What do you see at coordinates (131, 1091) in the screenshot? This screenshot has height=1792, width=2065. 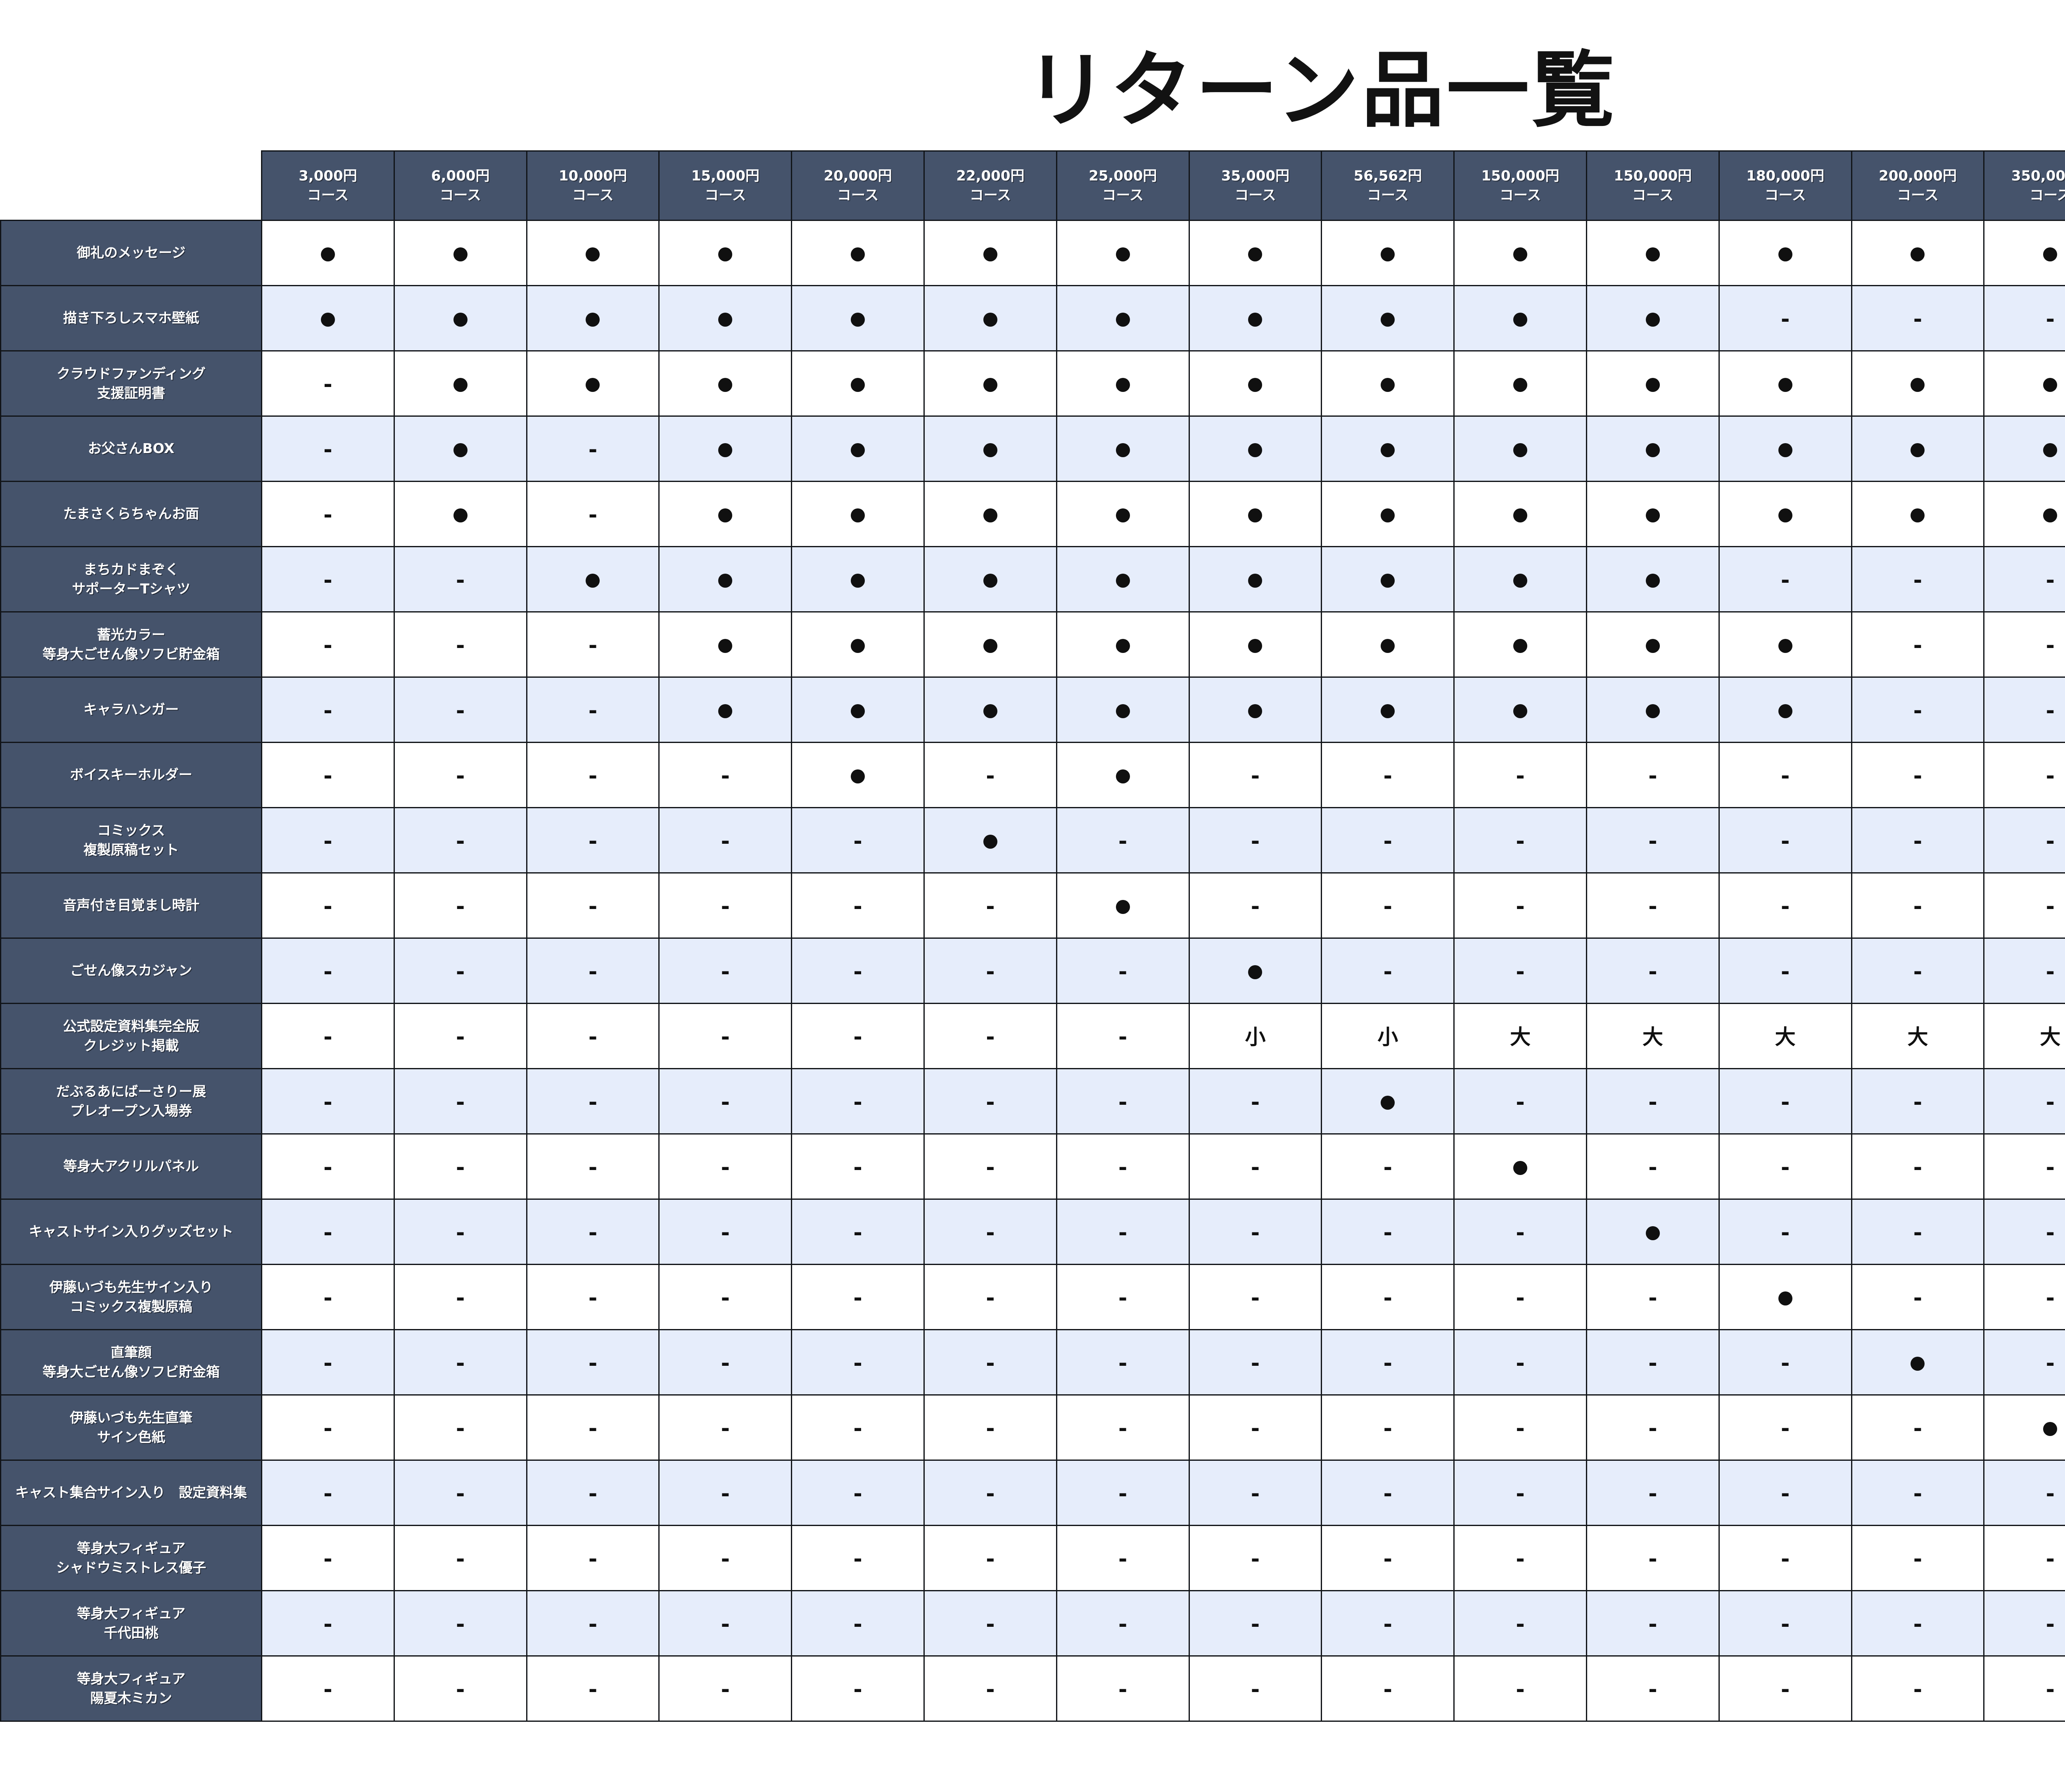 I see `row-header-label-line: だぶるあにばーさりー展` at bounding box center [131, 1091].